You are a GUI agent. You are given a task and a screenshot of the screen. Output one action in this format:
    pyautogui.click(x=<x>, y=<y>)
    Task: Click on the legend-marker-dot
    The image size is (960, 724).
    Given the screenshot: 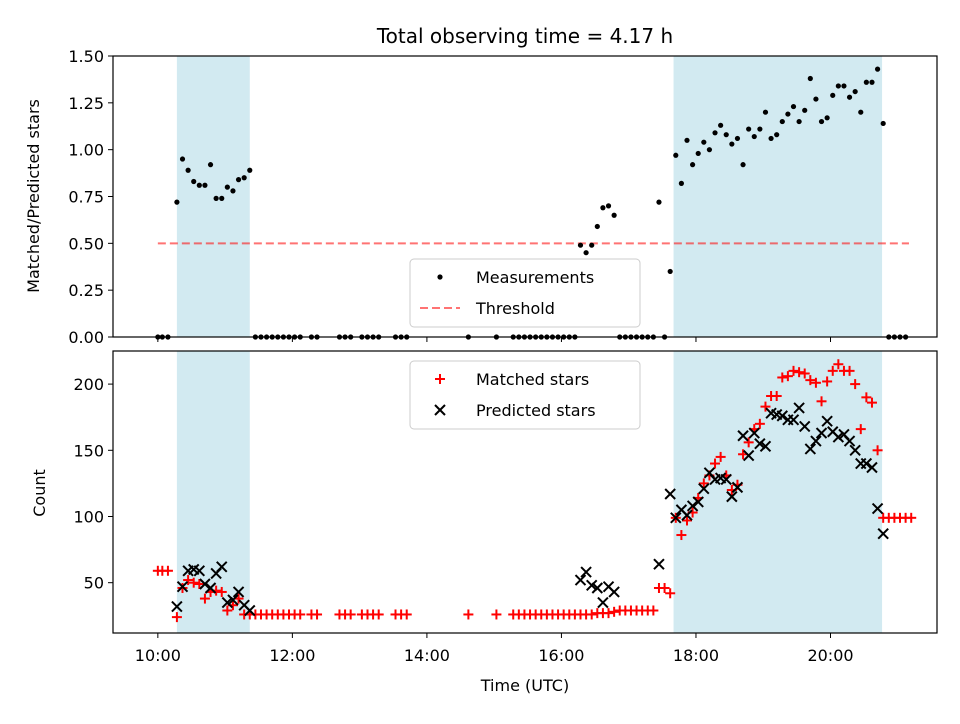 What is the action you would take?
    pyautogui.click(x=440, y=277)
    